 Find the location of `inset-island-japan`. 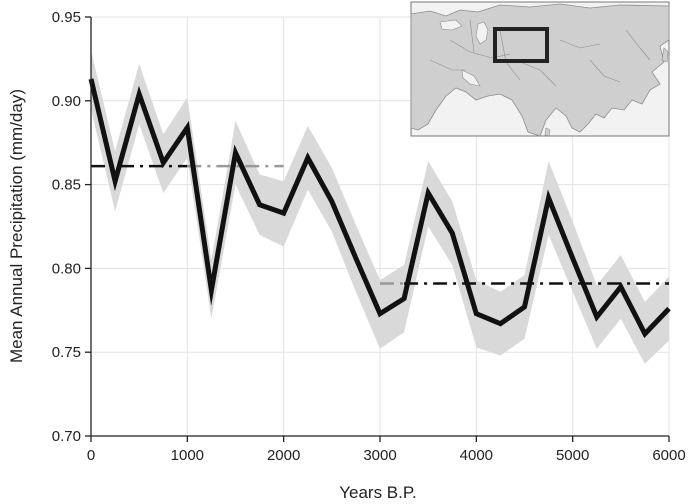

inset-island-japan is located at coordinates (665, 55).